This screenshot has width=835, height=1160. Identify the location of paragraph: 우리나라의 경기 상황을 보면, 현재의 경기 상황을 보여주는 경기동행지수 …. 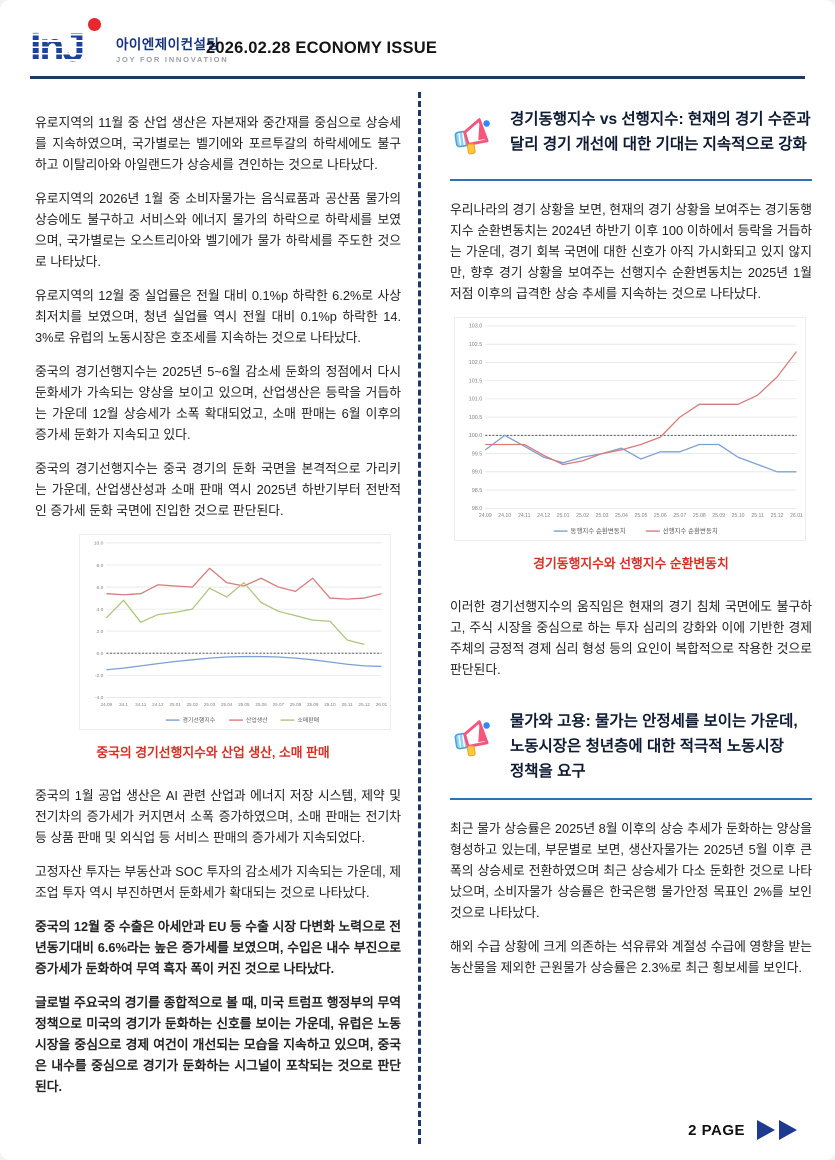
(631, 251).